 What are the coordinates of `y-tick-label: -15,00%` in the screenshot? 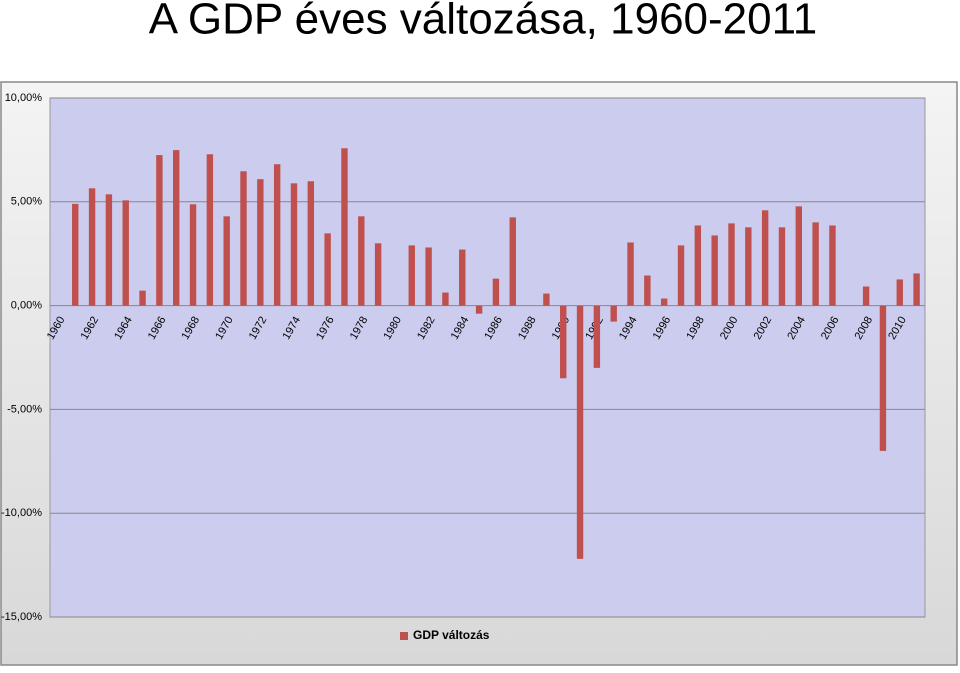 It's located at (21, 617).